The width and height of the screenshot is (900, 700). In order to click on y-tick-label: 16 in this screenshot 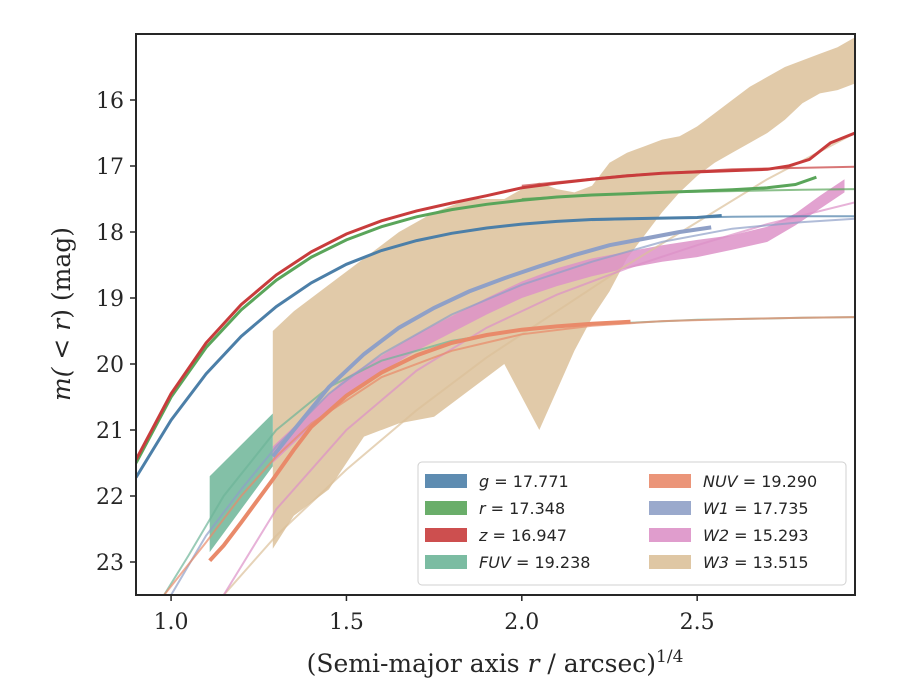, I will do `click(110, 101)`.